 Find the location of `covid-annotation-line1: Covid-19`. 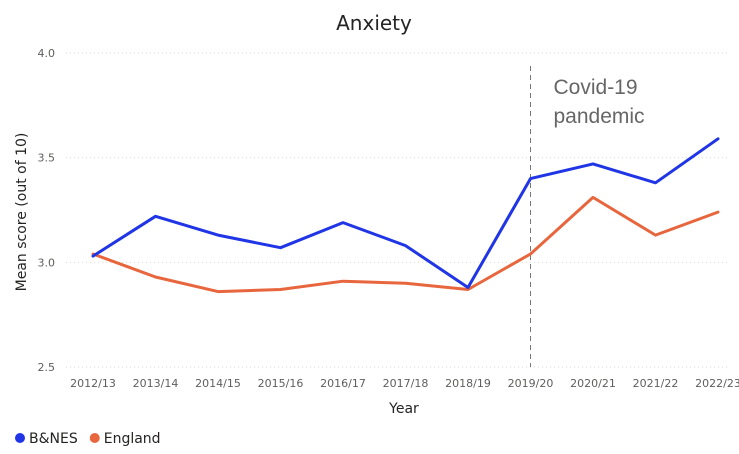

covid-annotation-line1: Covid-19 is located at coordinates (596, 87).